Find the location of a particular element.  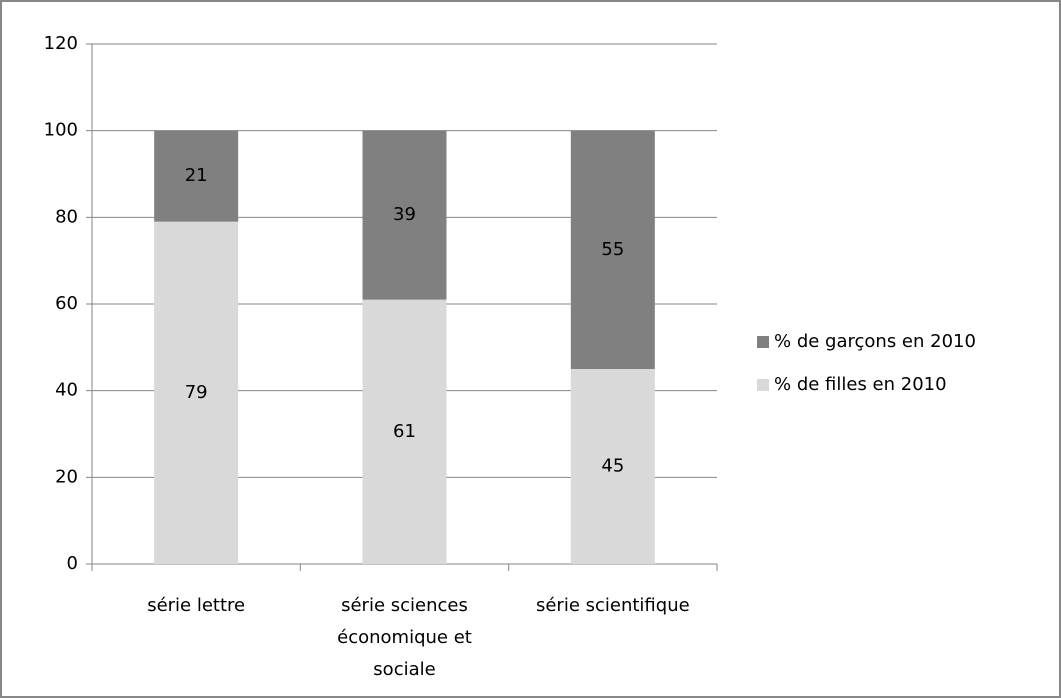

data-label: 21 is located at coordinates (196, 175).